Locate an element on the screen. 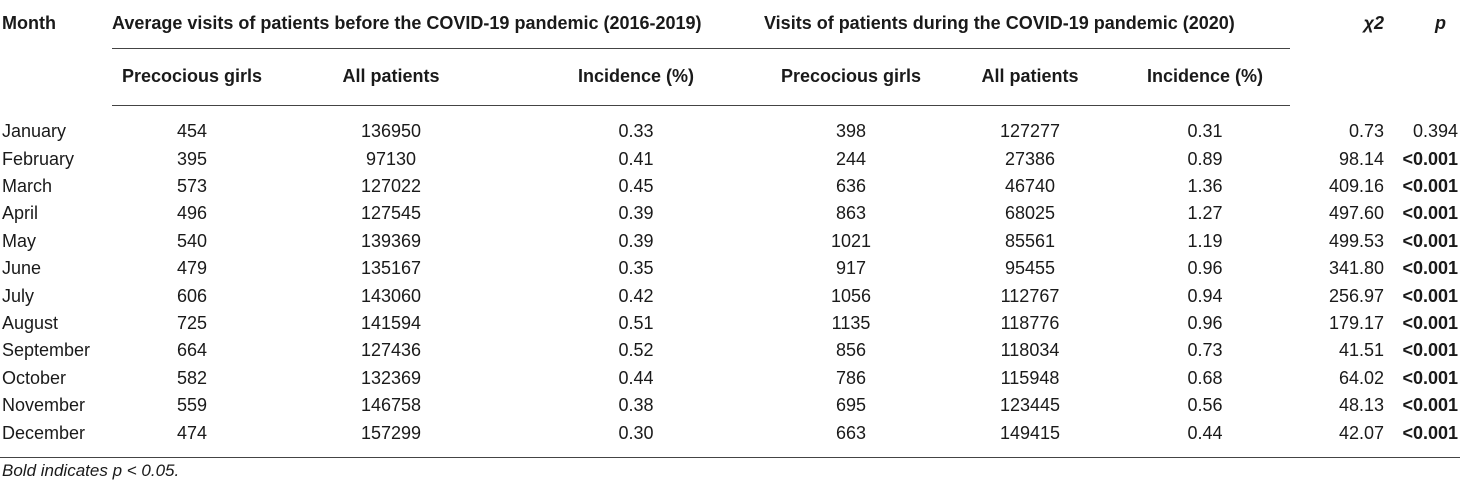  cell-chi-square: 341.80 is located at coordinates (1356, 268).